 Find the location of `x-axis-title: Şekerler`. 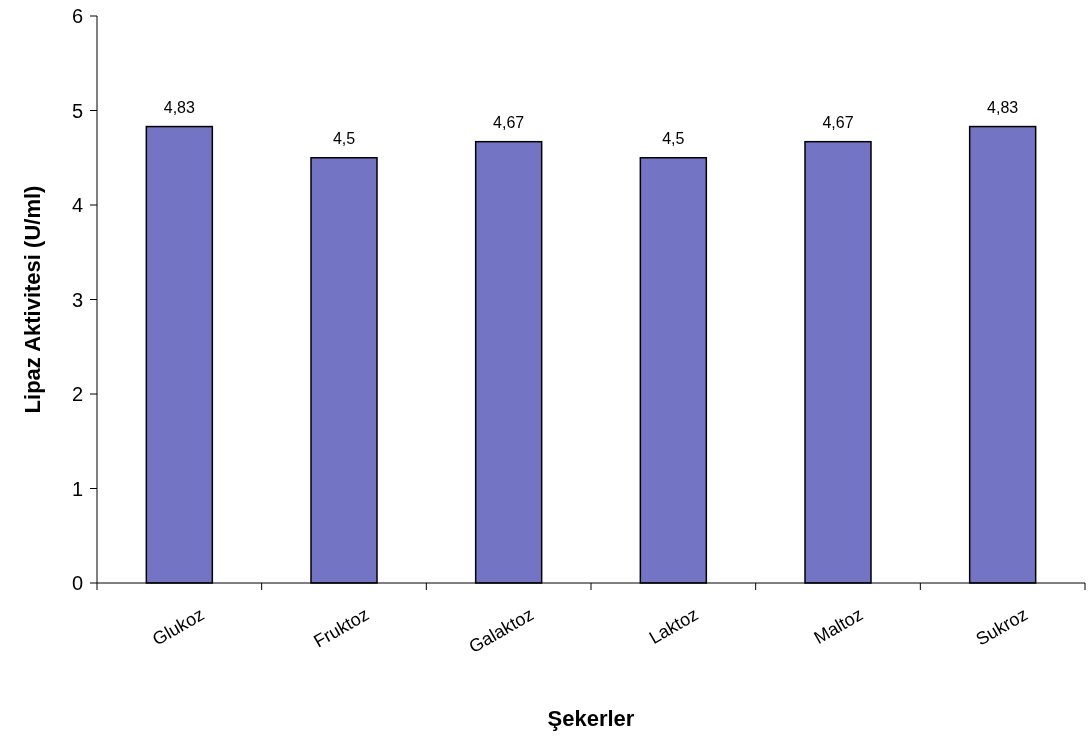

x-axis-title: Şekerler is located at coordinates (591, 718).